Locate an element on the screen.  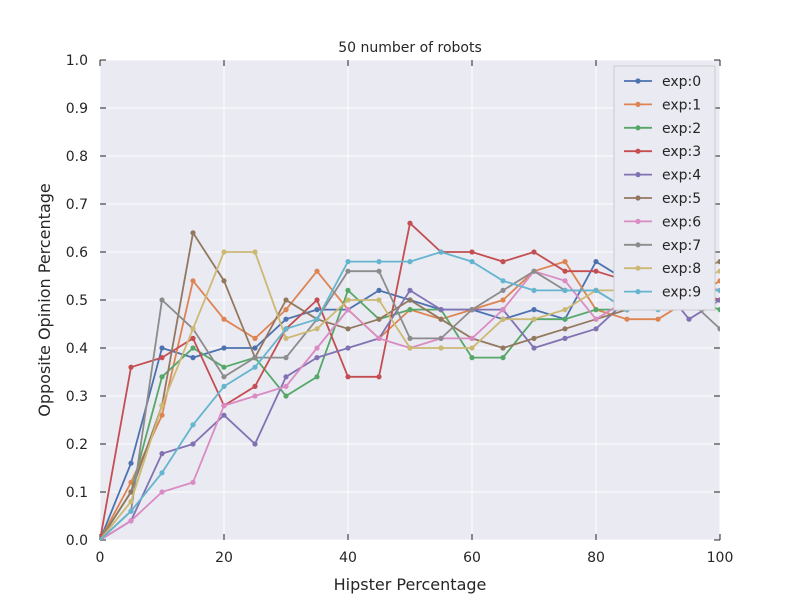
y-tick-label-10: 1.0 is located at coordinates (77, 61).